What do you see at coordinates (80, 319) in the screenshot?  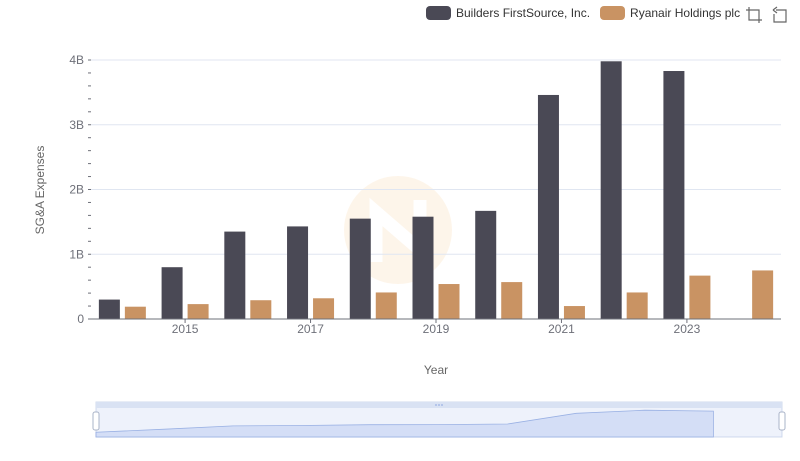 I see `y-tick-label: 0` at bounding box center [80, 319].